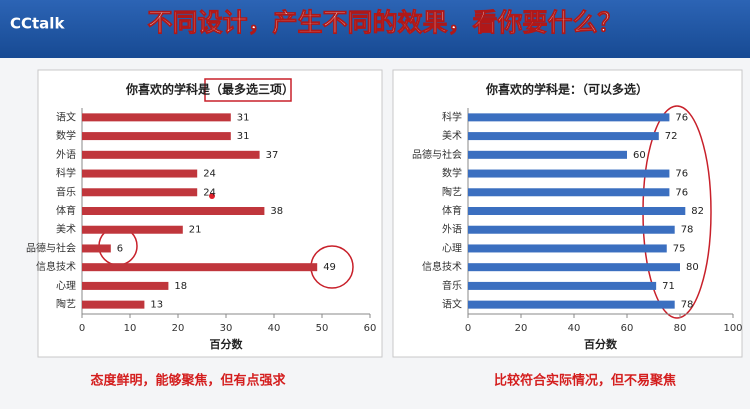  I want to click on value-label: 71, so click(668, 286).